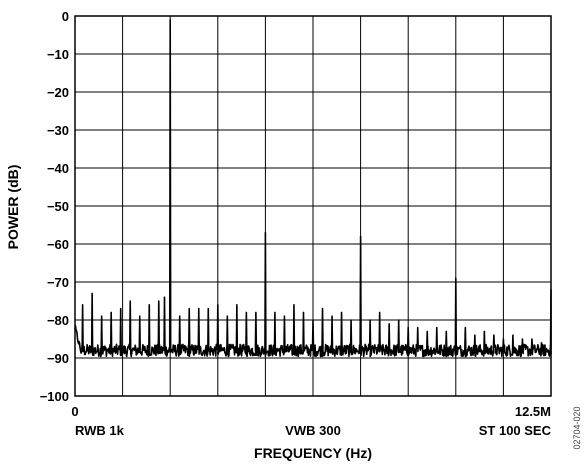  What do you see at coordinates (58, 320) in the screenshot?
I see `y-tick-label: −80` at bounding box center [58, 320].